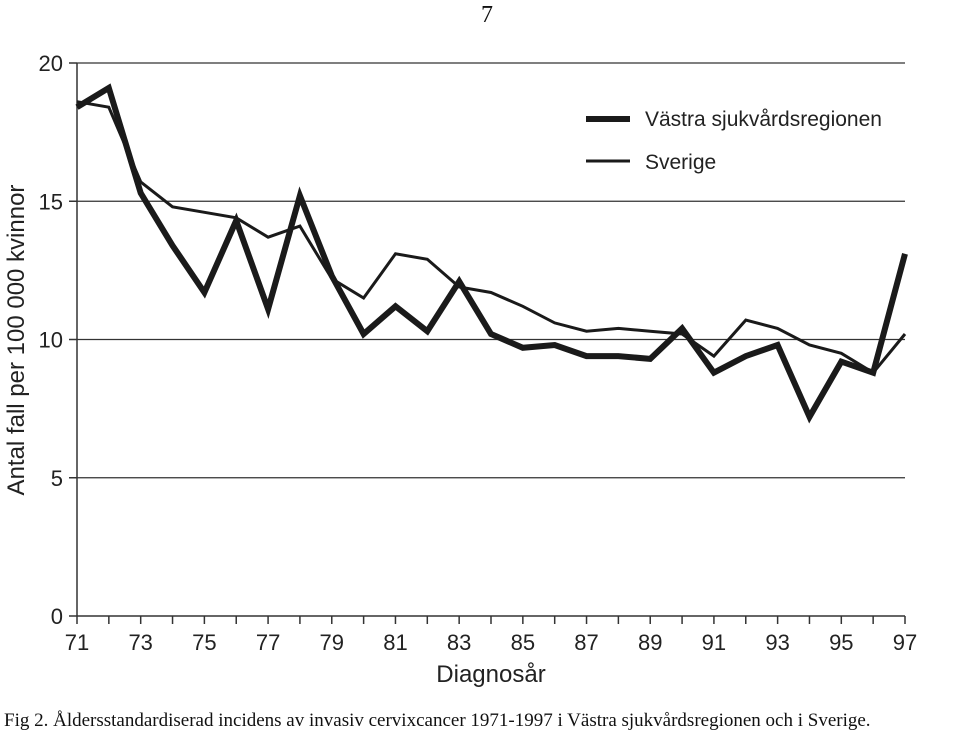  Describe the element at coordinates (57, 616) in the screenshot. I see `y-tick-label: 0` at that location.